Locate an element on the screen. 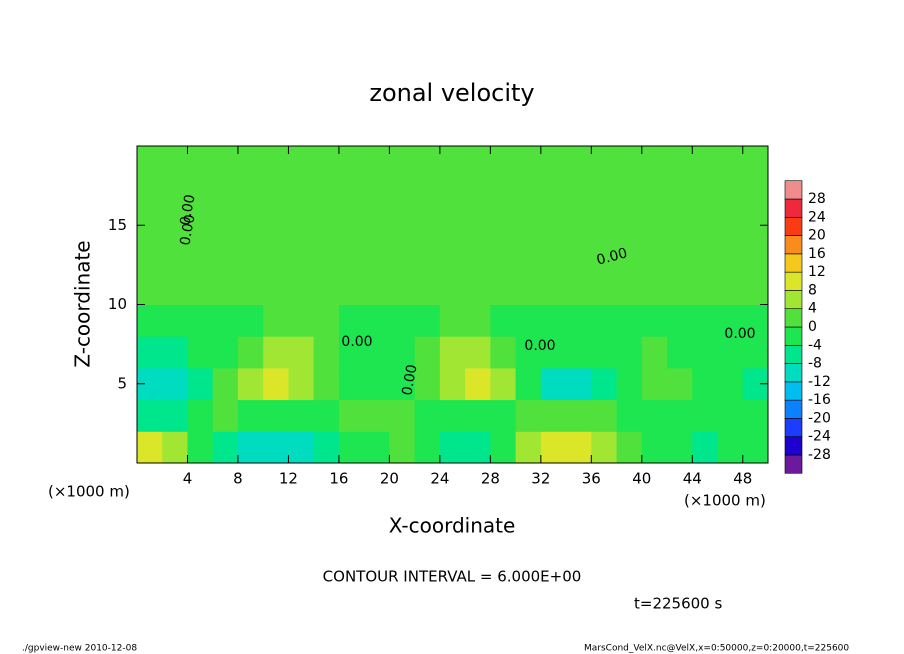 Image resolution: width=904 pixels, height=654 pixels. x-tick-label: 24 is located at coordinates (439, 479).